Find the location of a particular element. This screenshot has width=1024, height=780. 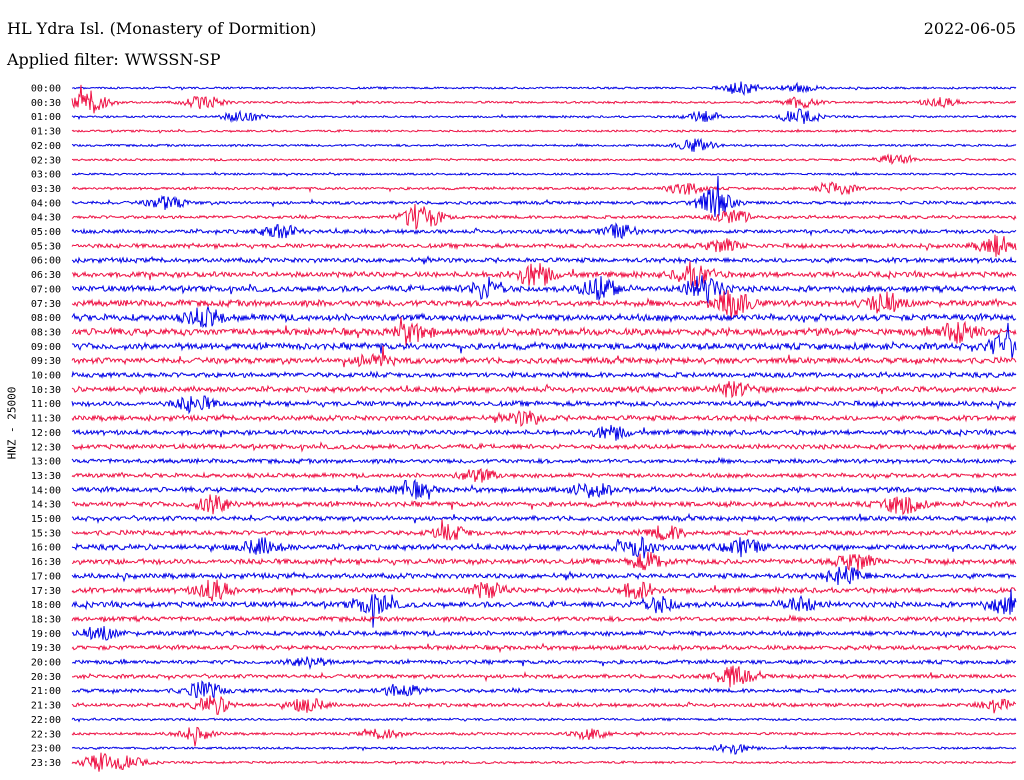

row-label: 03:00 is located at coordinates (46, 175).